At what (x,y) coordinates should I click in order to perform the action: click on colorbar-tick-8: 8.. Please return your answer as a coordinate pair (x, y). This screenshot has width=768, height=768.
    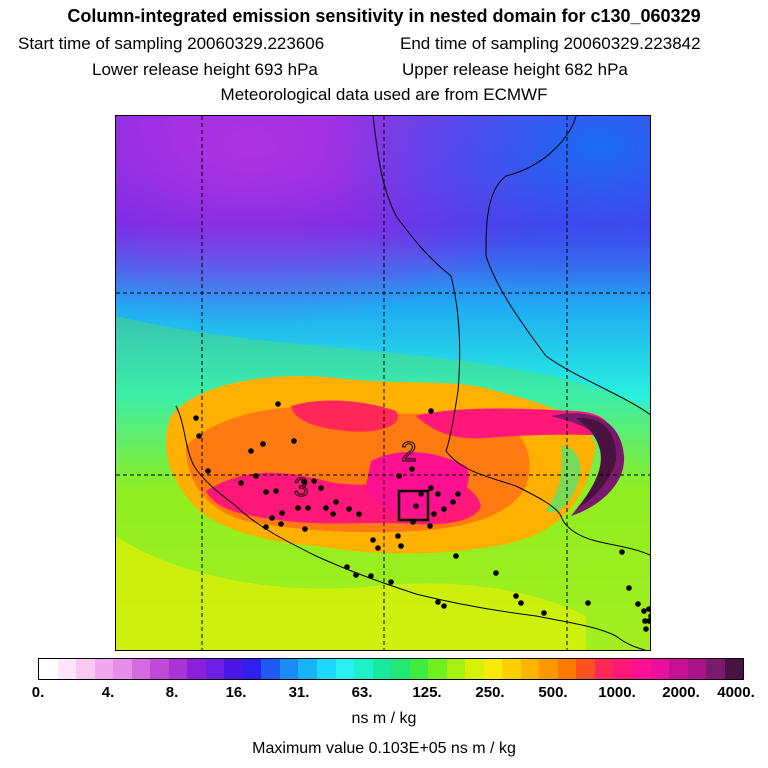
    Looking at the image, I should click on (172, 692).